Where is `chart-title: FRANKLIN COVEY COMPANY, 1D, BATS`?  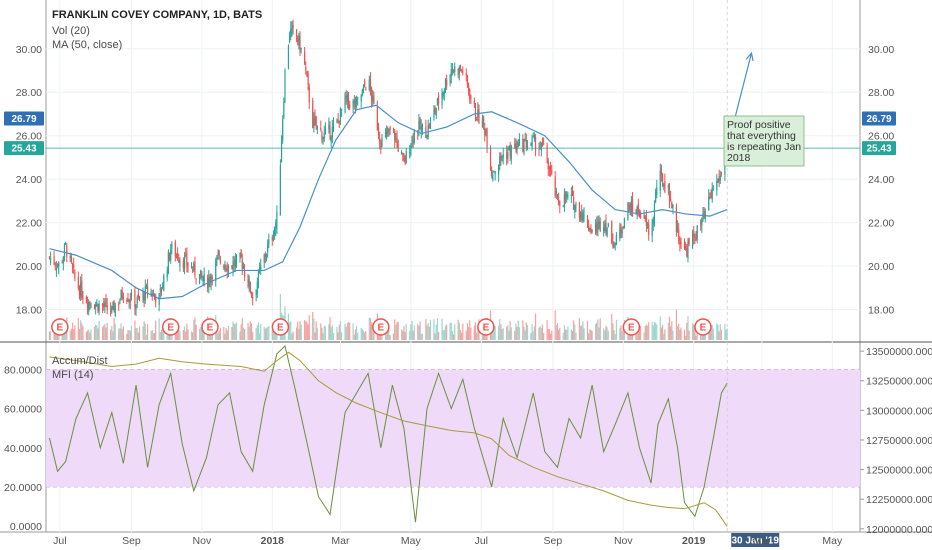 chart-title: FRANKLIN COVEY COMPANY, 1D, BATS is located at coordinates (157, 15).